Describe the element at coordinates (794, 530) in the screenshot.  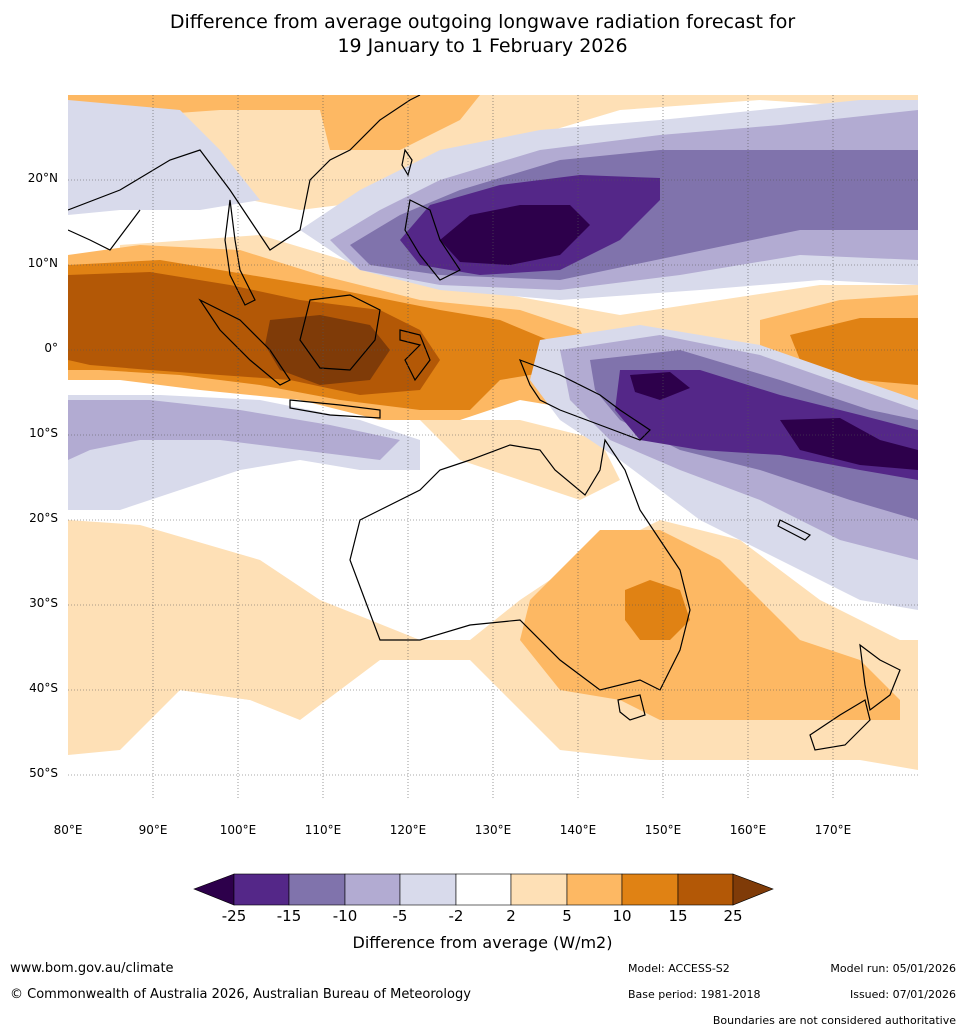
I see `coastline-new-caledonia` at that location.